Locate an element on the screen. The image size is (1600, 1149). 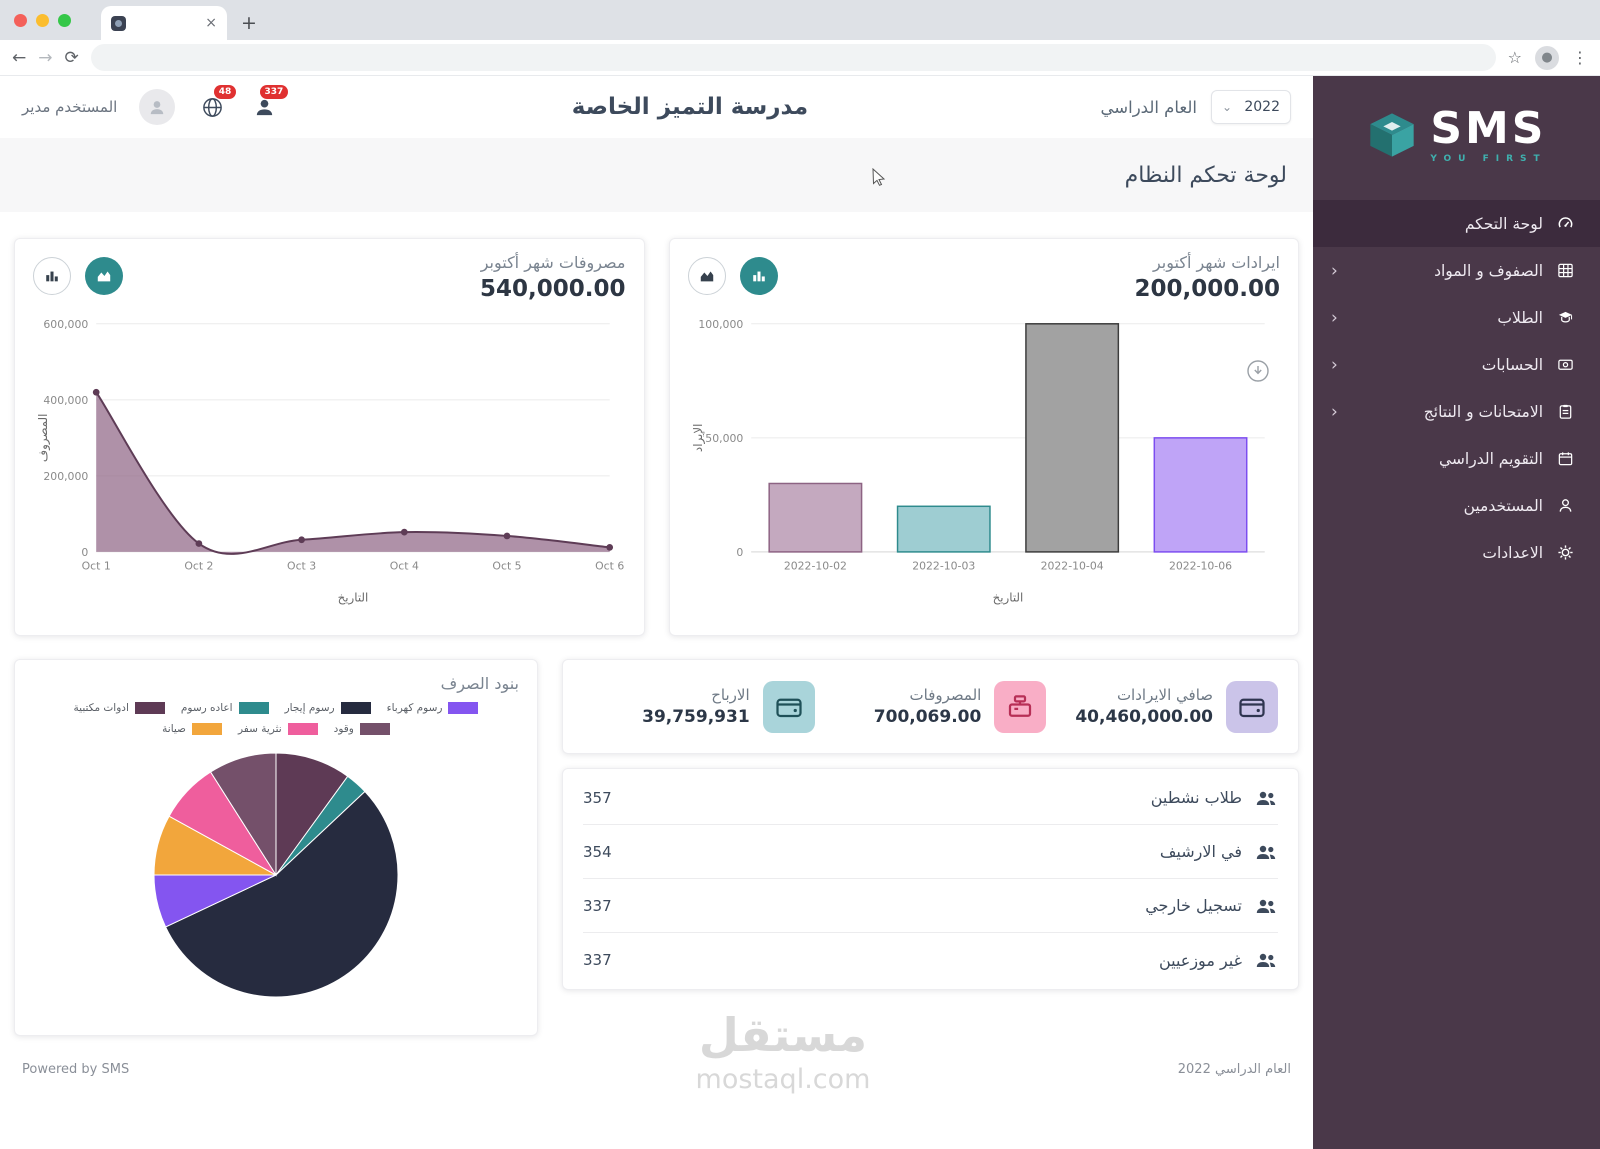
tab-favicon-icon is located at coordinates (118, 23).